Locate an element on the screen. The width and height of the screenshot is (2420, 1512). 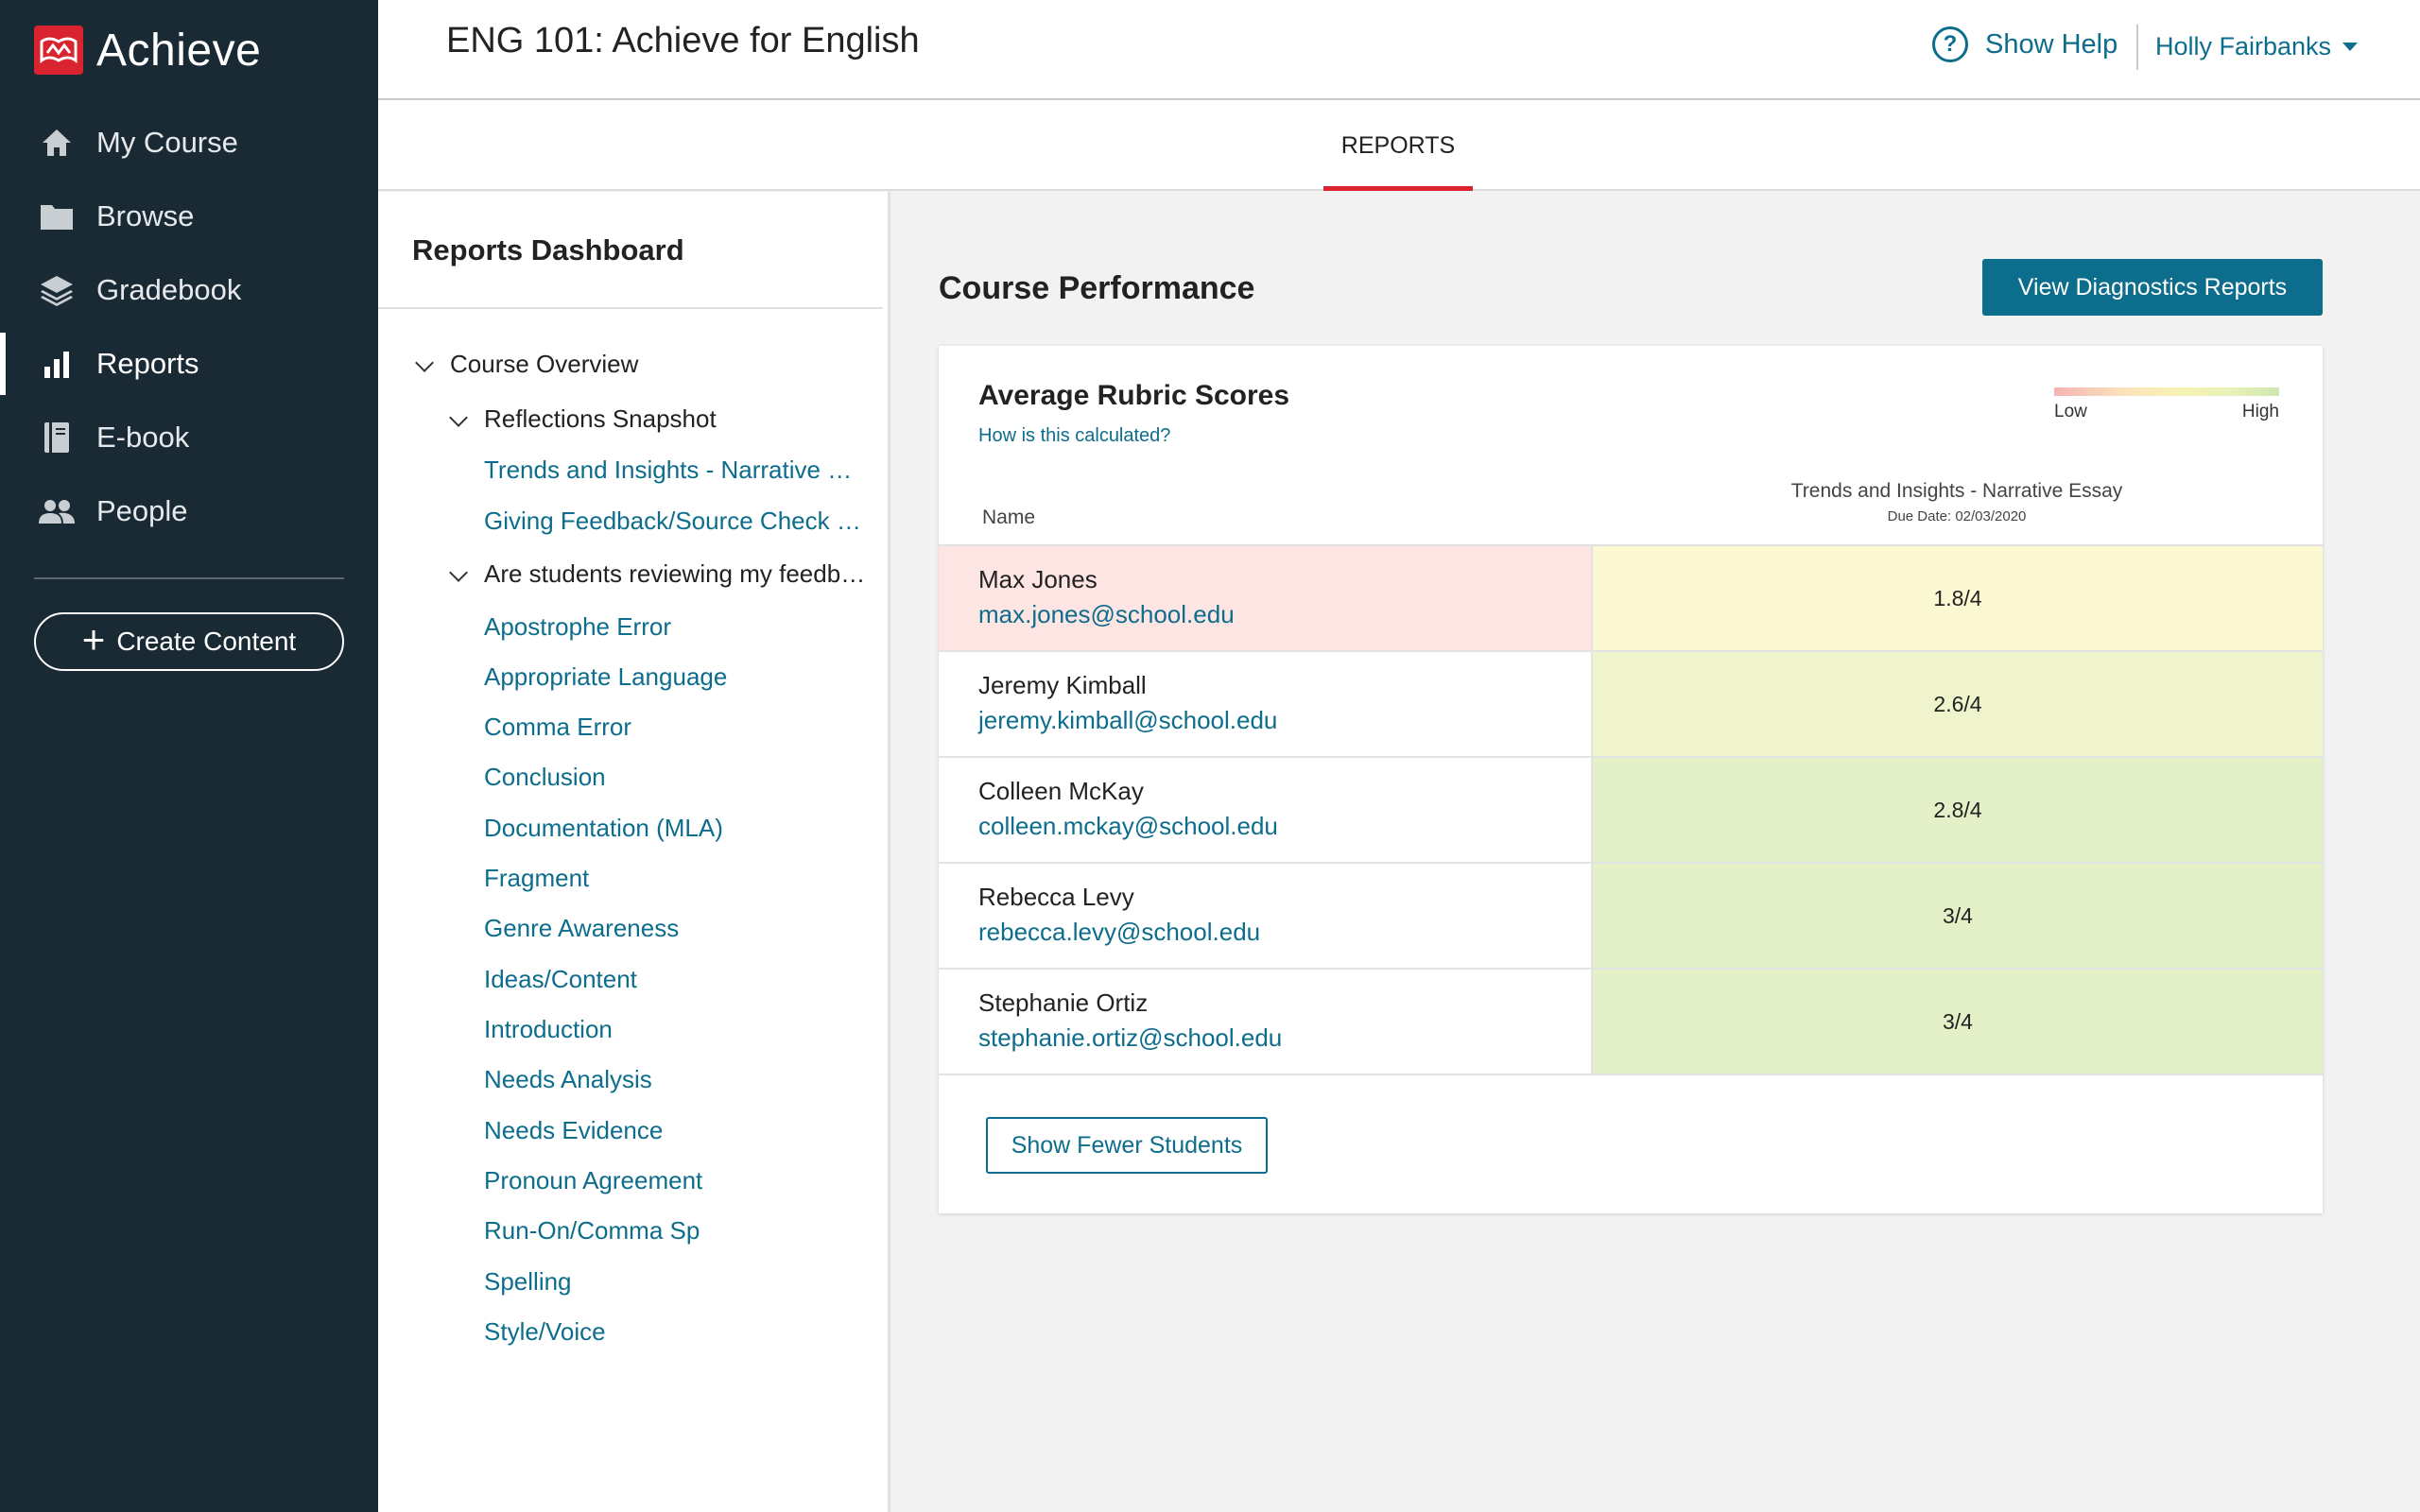
bar-chart-icon is located at coordinates (57, 364).